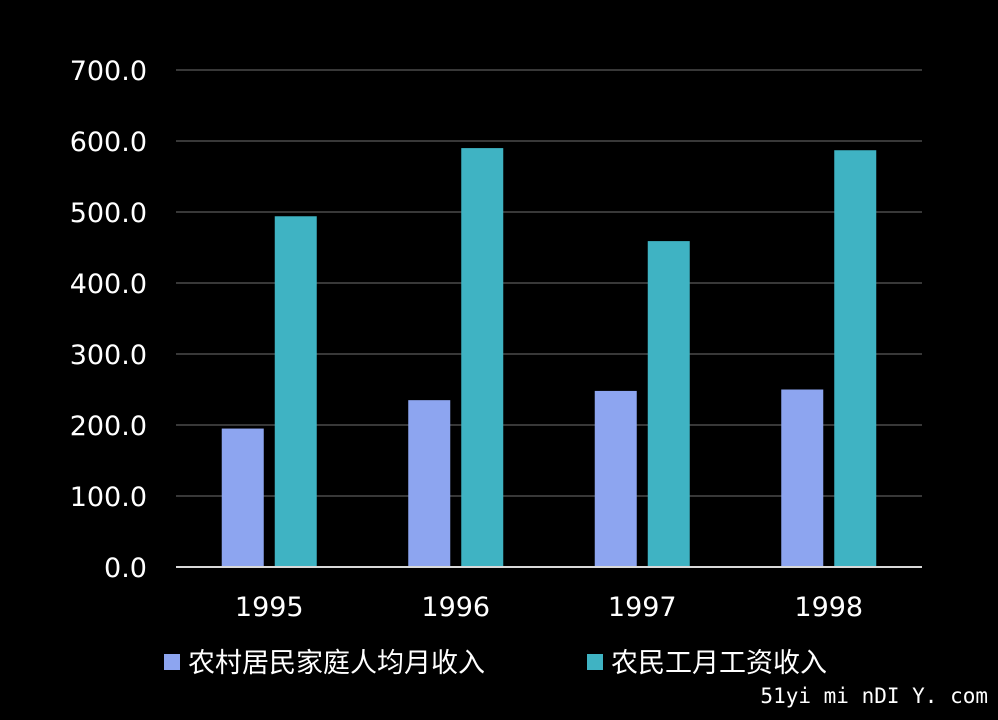 The height and width of the screenshot is (720, 998). I want to click on y-tick-label: 700.0, so click(108, 71).